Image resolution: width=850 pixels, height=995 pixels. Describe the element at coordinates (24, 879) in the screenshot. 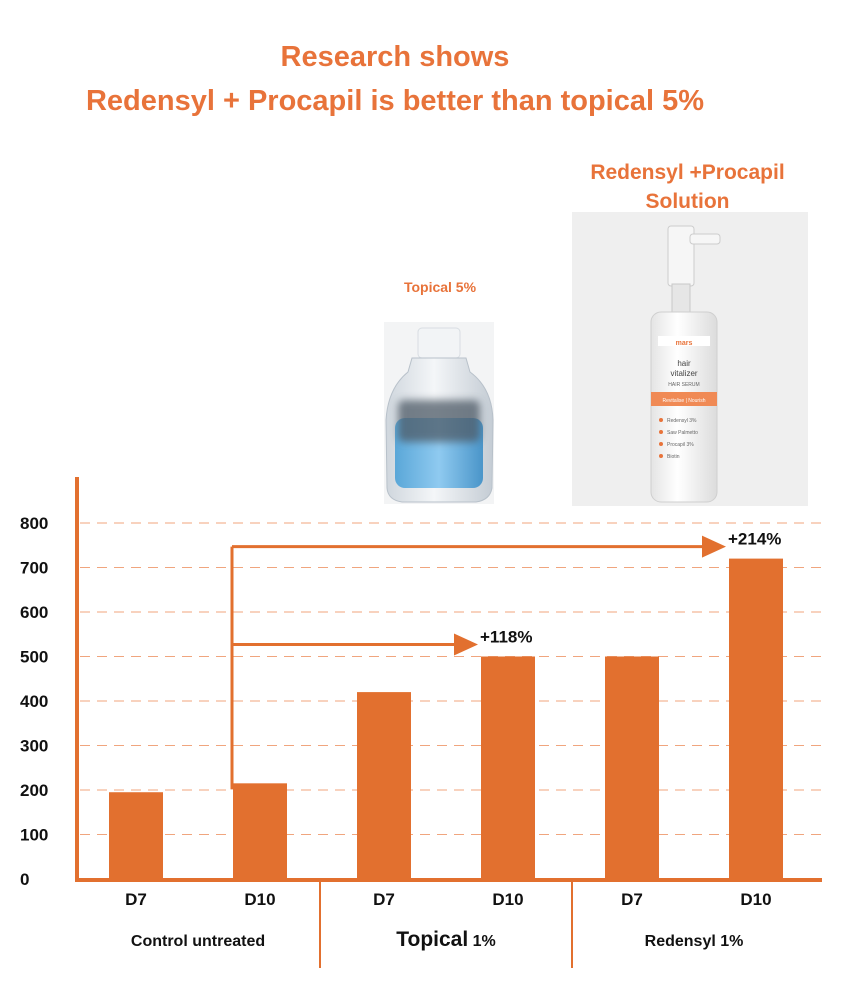

I see `y-tick-label: 0` at that location.